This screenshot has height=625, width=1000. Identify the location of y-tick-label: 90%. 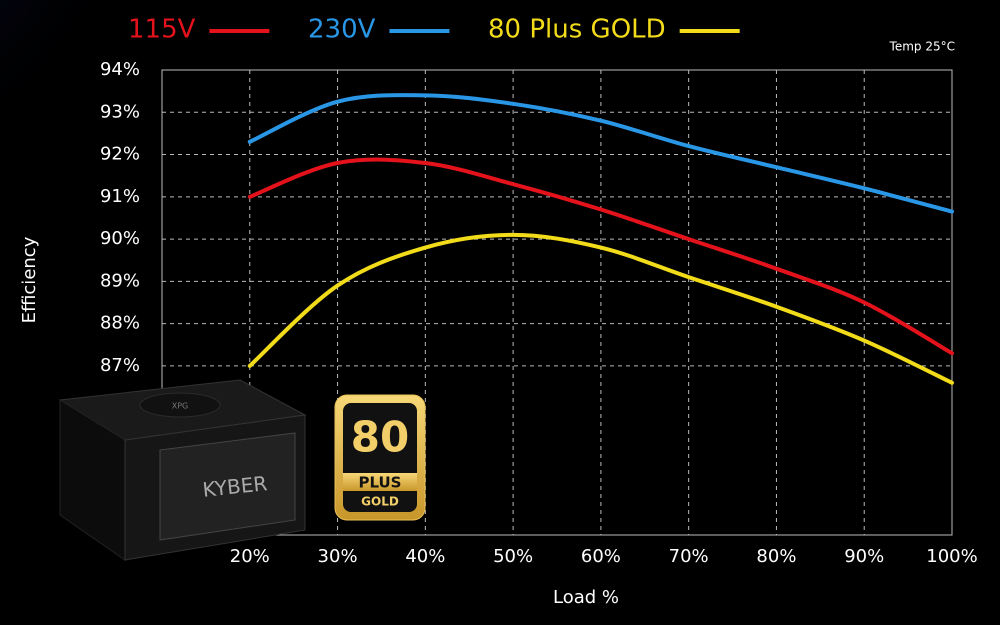
(120, 238).